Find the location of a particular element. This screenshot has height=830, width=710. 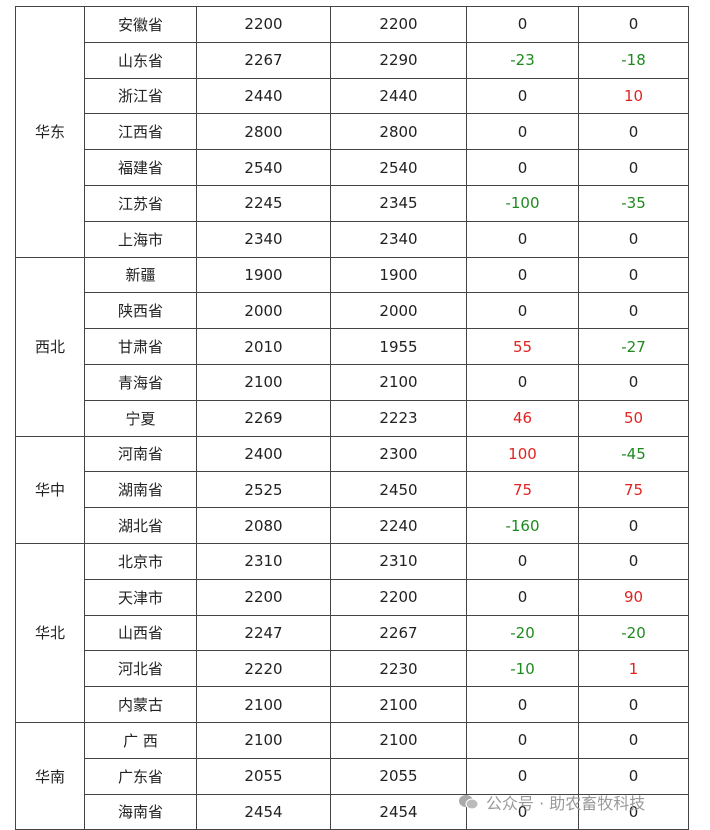

province: 安徽省 is located at coordinates (140, 24).